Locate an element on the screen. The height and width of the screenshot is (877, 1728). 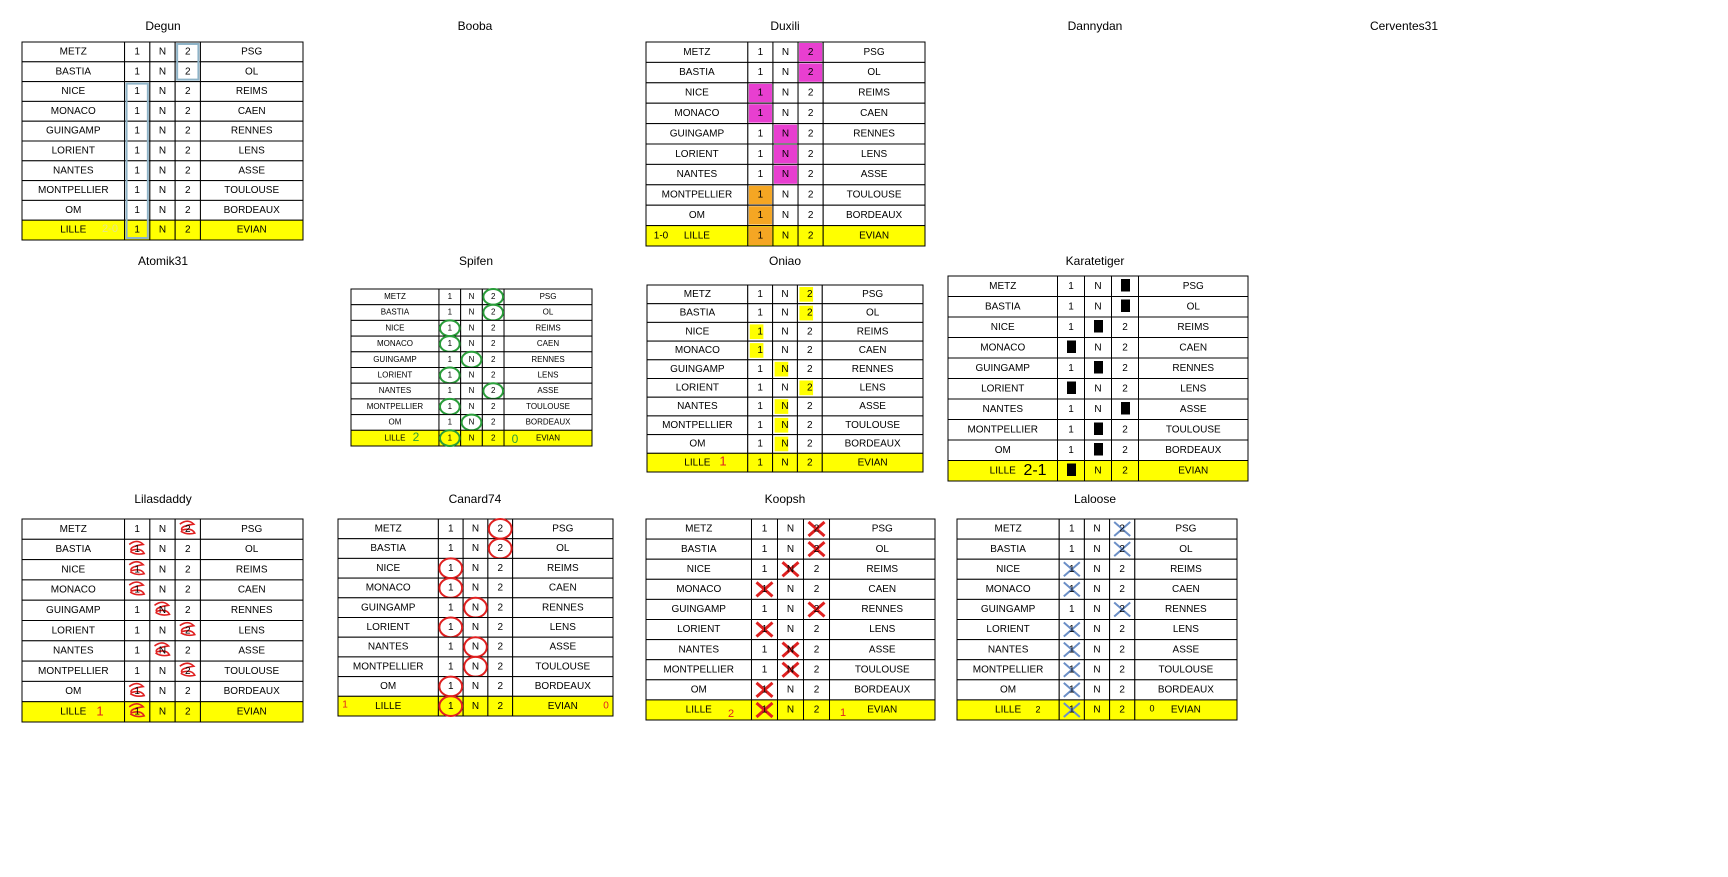
score-note: 1 is located at coordinates (345, 705).